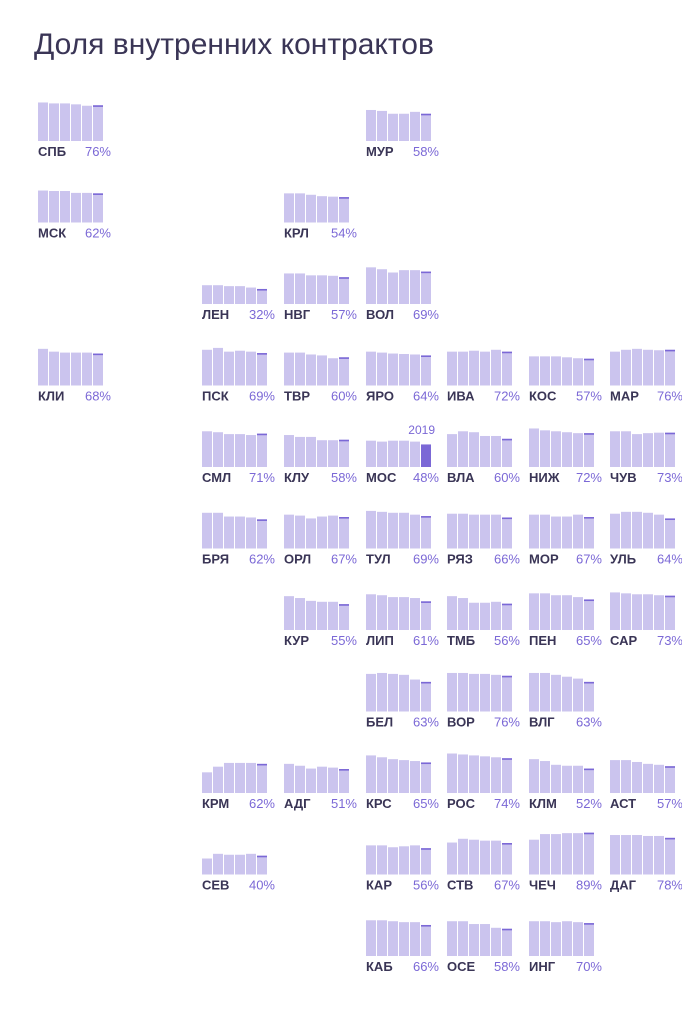  What do you see at coordinates (379, 966) in the screenshot?
I see `region-code: КАБ` at bounding box center [379, 966].